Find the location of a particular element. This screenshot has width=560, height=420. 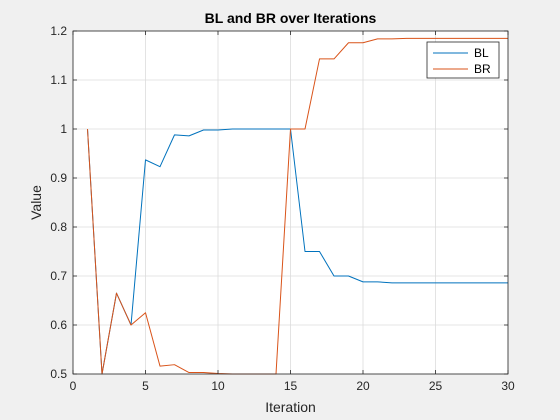

x-tick-label: 15 is located at coordinates (291, 386).